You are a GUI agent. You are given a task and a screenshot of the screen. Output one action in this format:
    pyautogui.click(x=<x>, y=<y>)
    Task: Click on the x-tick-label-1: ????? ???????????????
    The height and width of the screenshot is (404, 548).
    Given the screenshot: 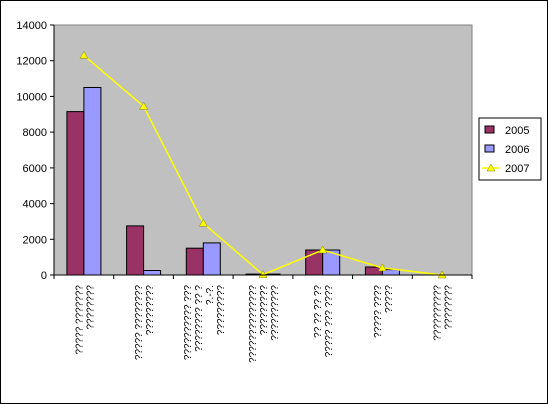 What is the action you would take?
    pyautogui.click(x=85, y=320)
    